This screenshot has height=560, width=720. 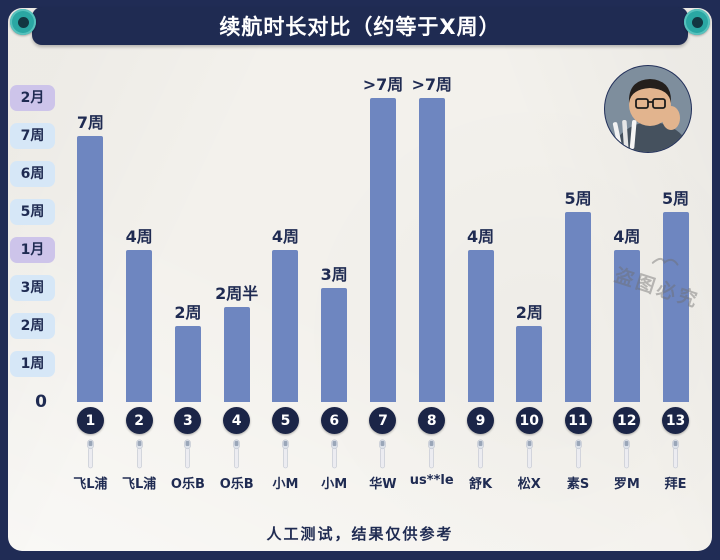 I want to click on x-axis-item: 7 华W, so click(x=383, y=449).